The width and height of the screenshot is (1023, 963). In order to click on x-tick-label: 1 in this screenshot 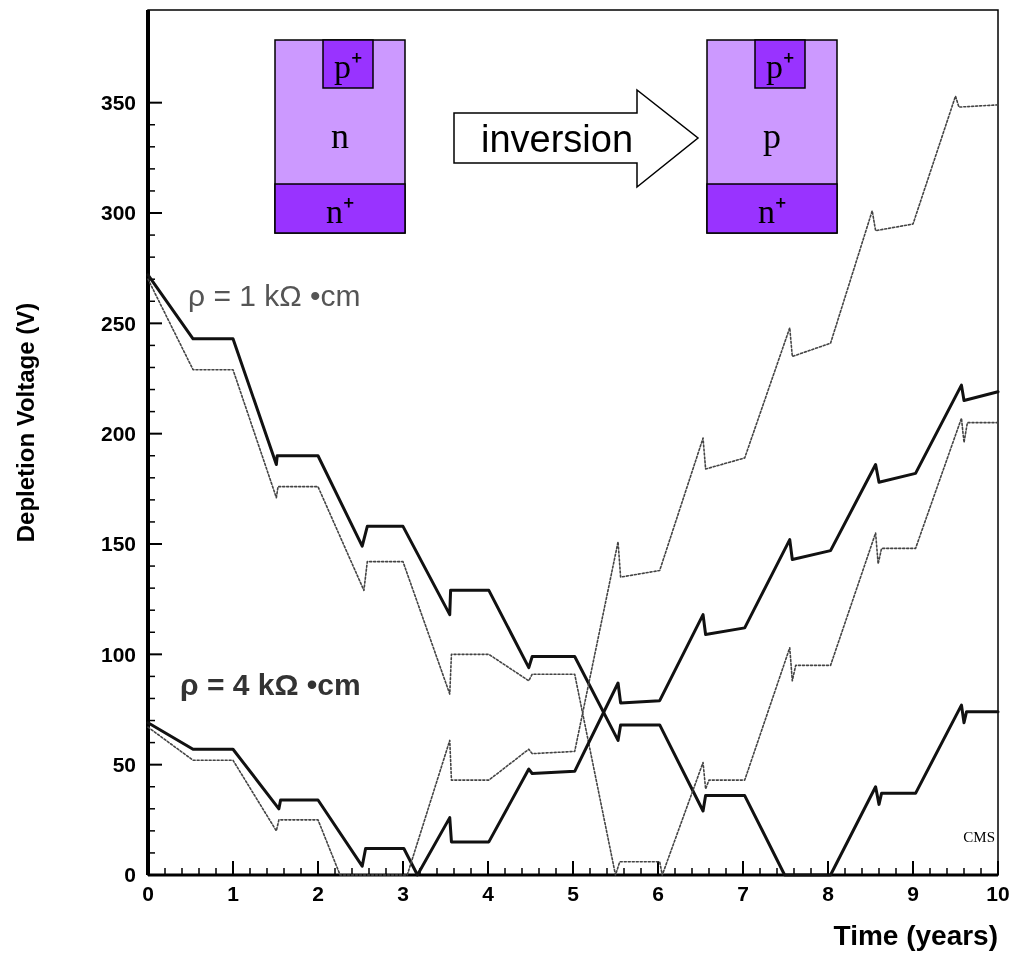, I will do `click(233, 893)`.